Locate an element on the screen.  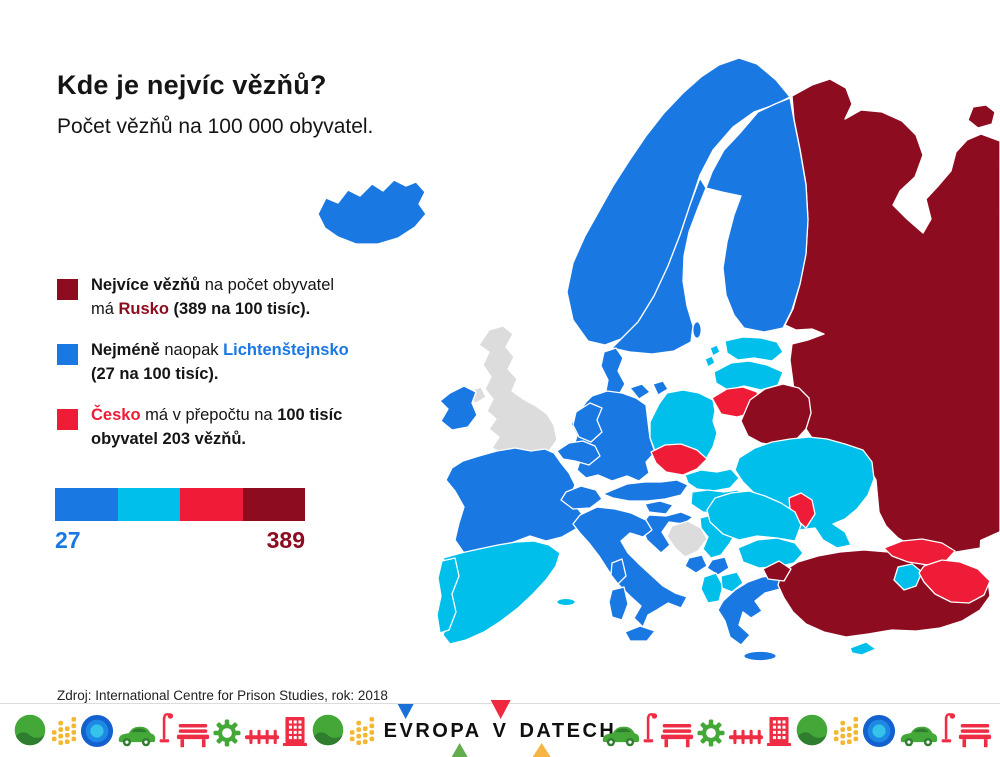
legend-text-segment: 100 tisíc is located at coordinates (310, 414).